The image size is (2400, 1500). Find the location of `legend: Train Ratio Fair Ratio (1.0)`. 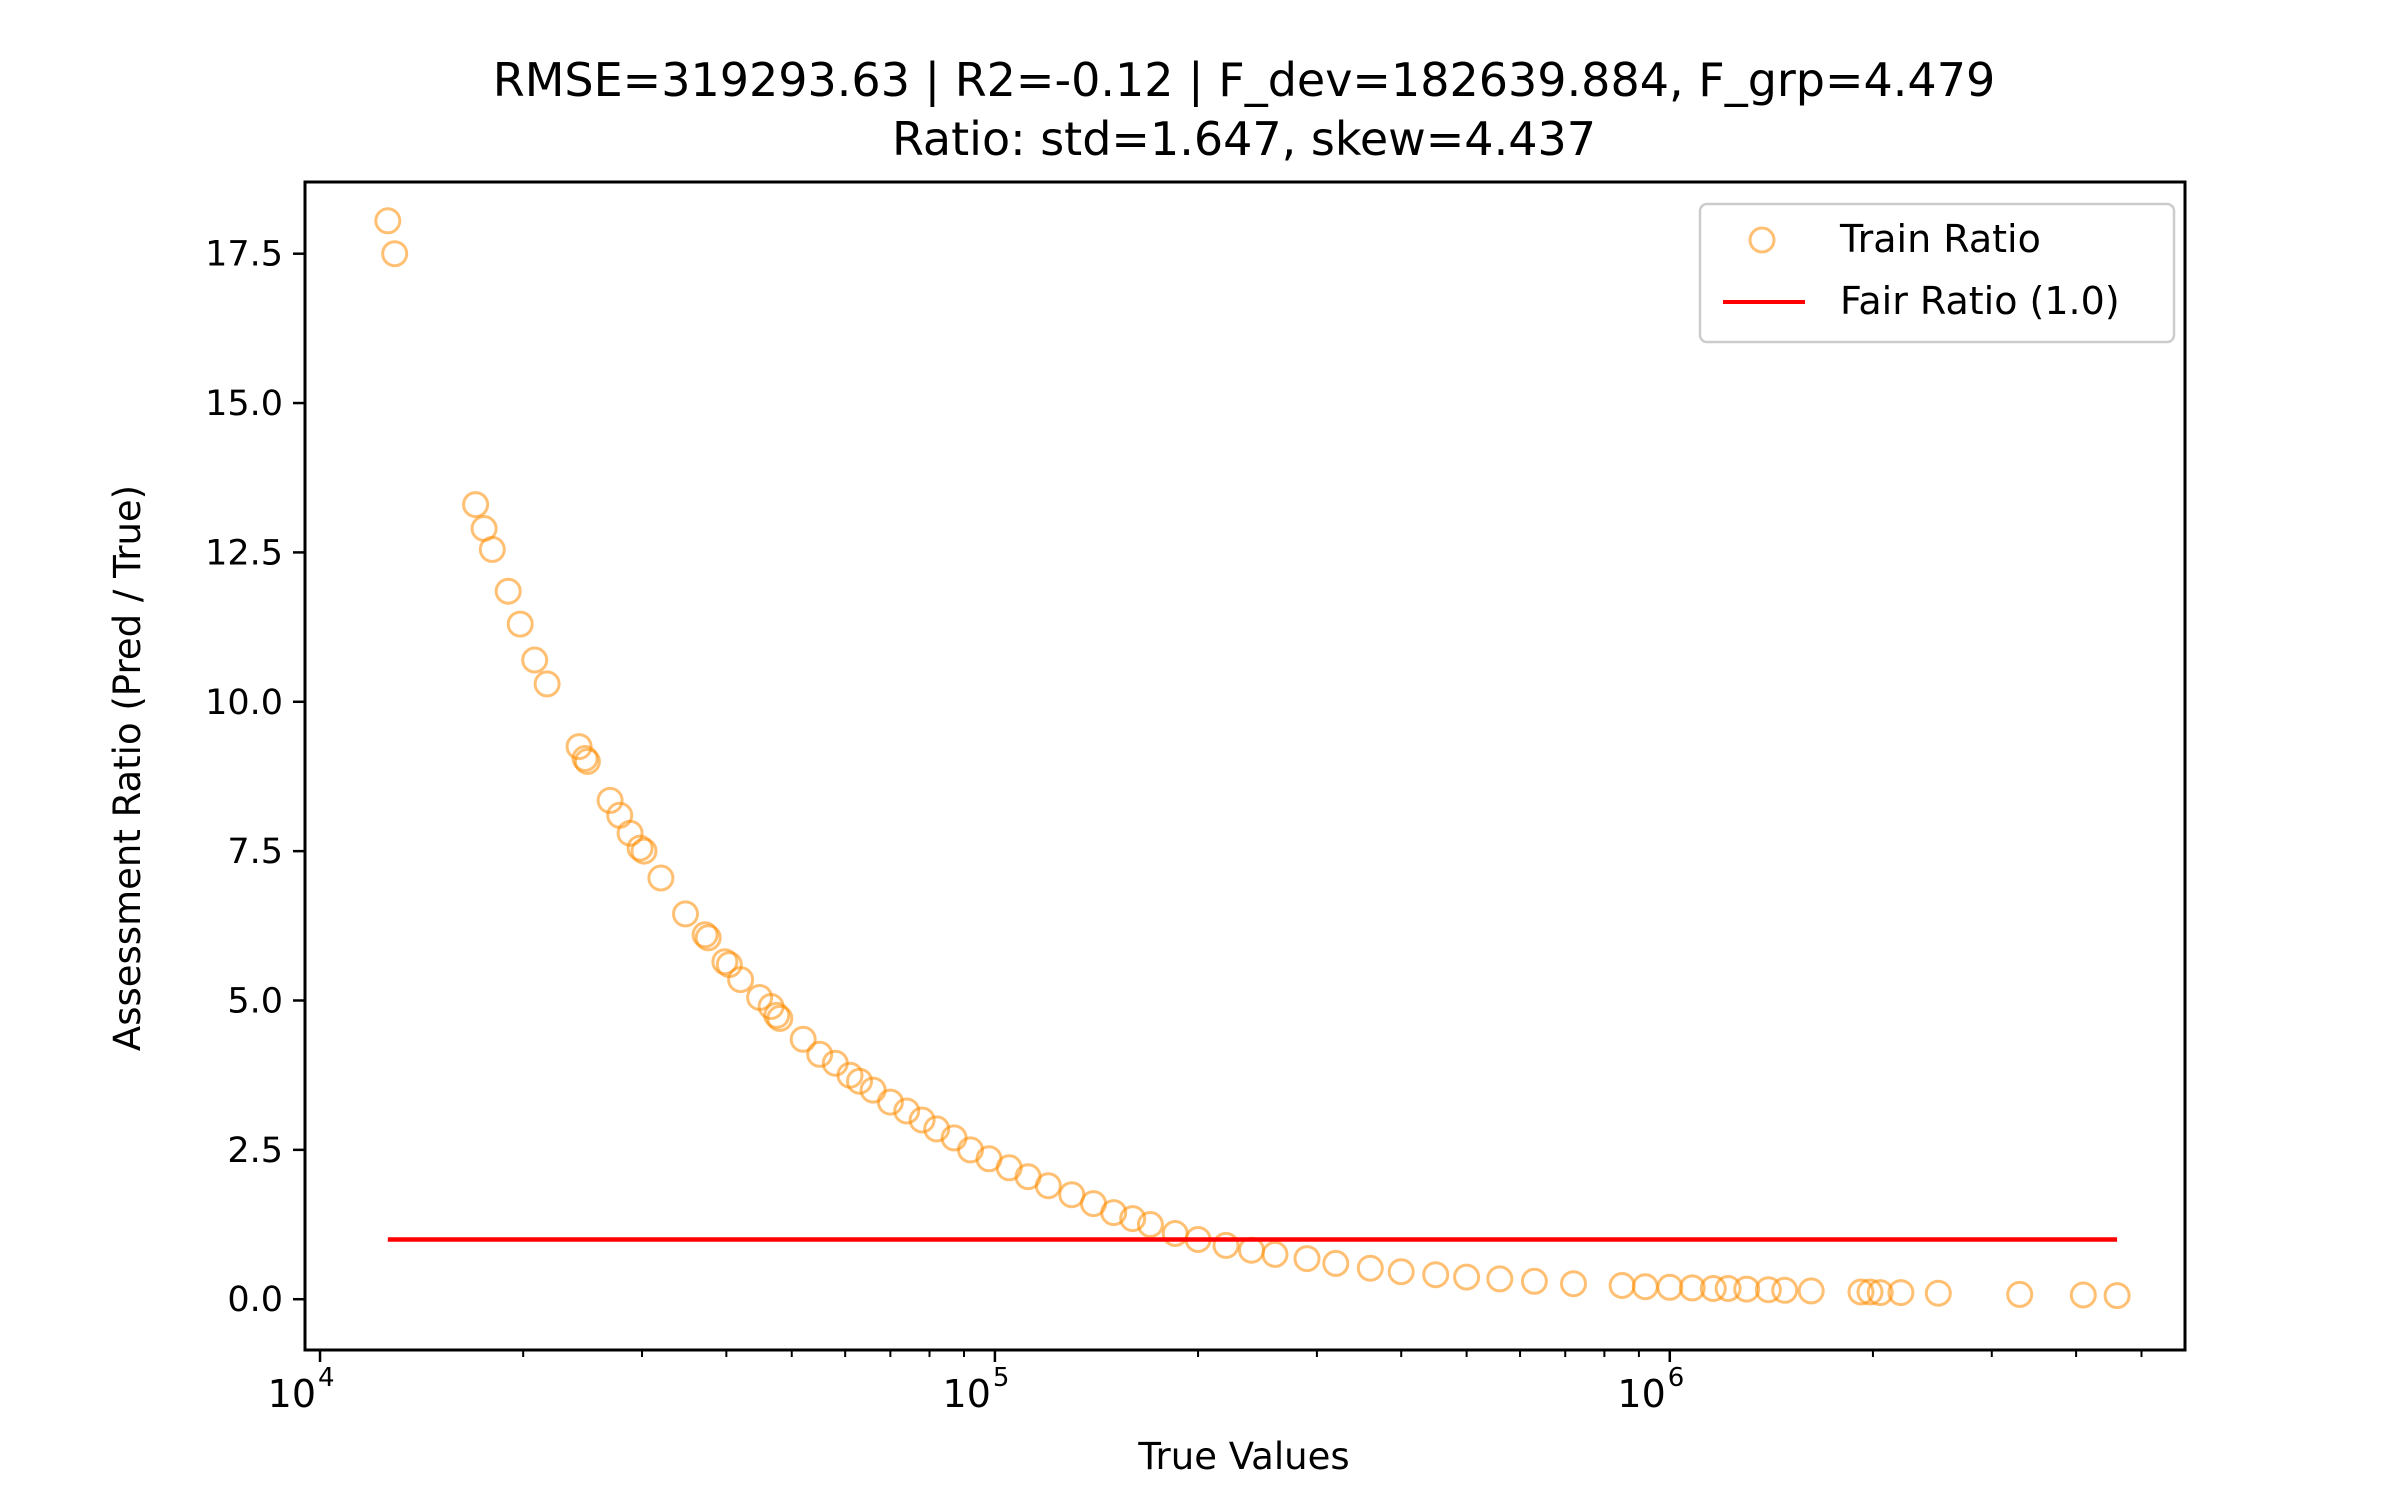

legend: Train Ratio Fair Ratio (1.0) is located at coordinates (1937, 273).